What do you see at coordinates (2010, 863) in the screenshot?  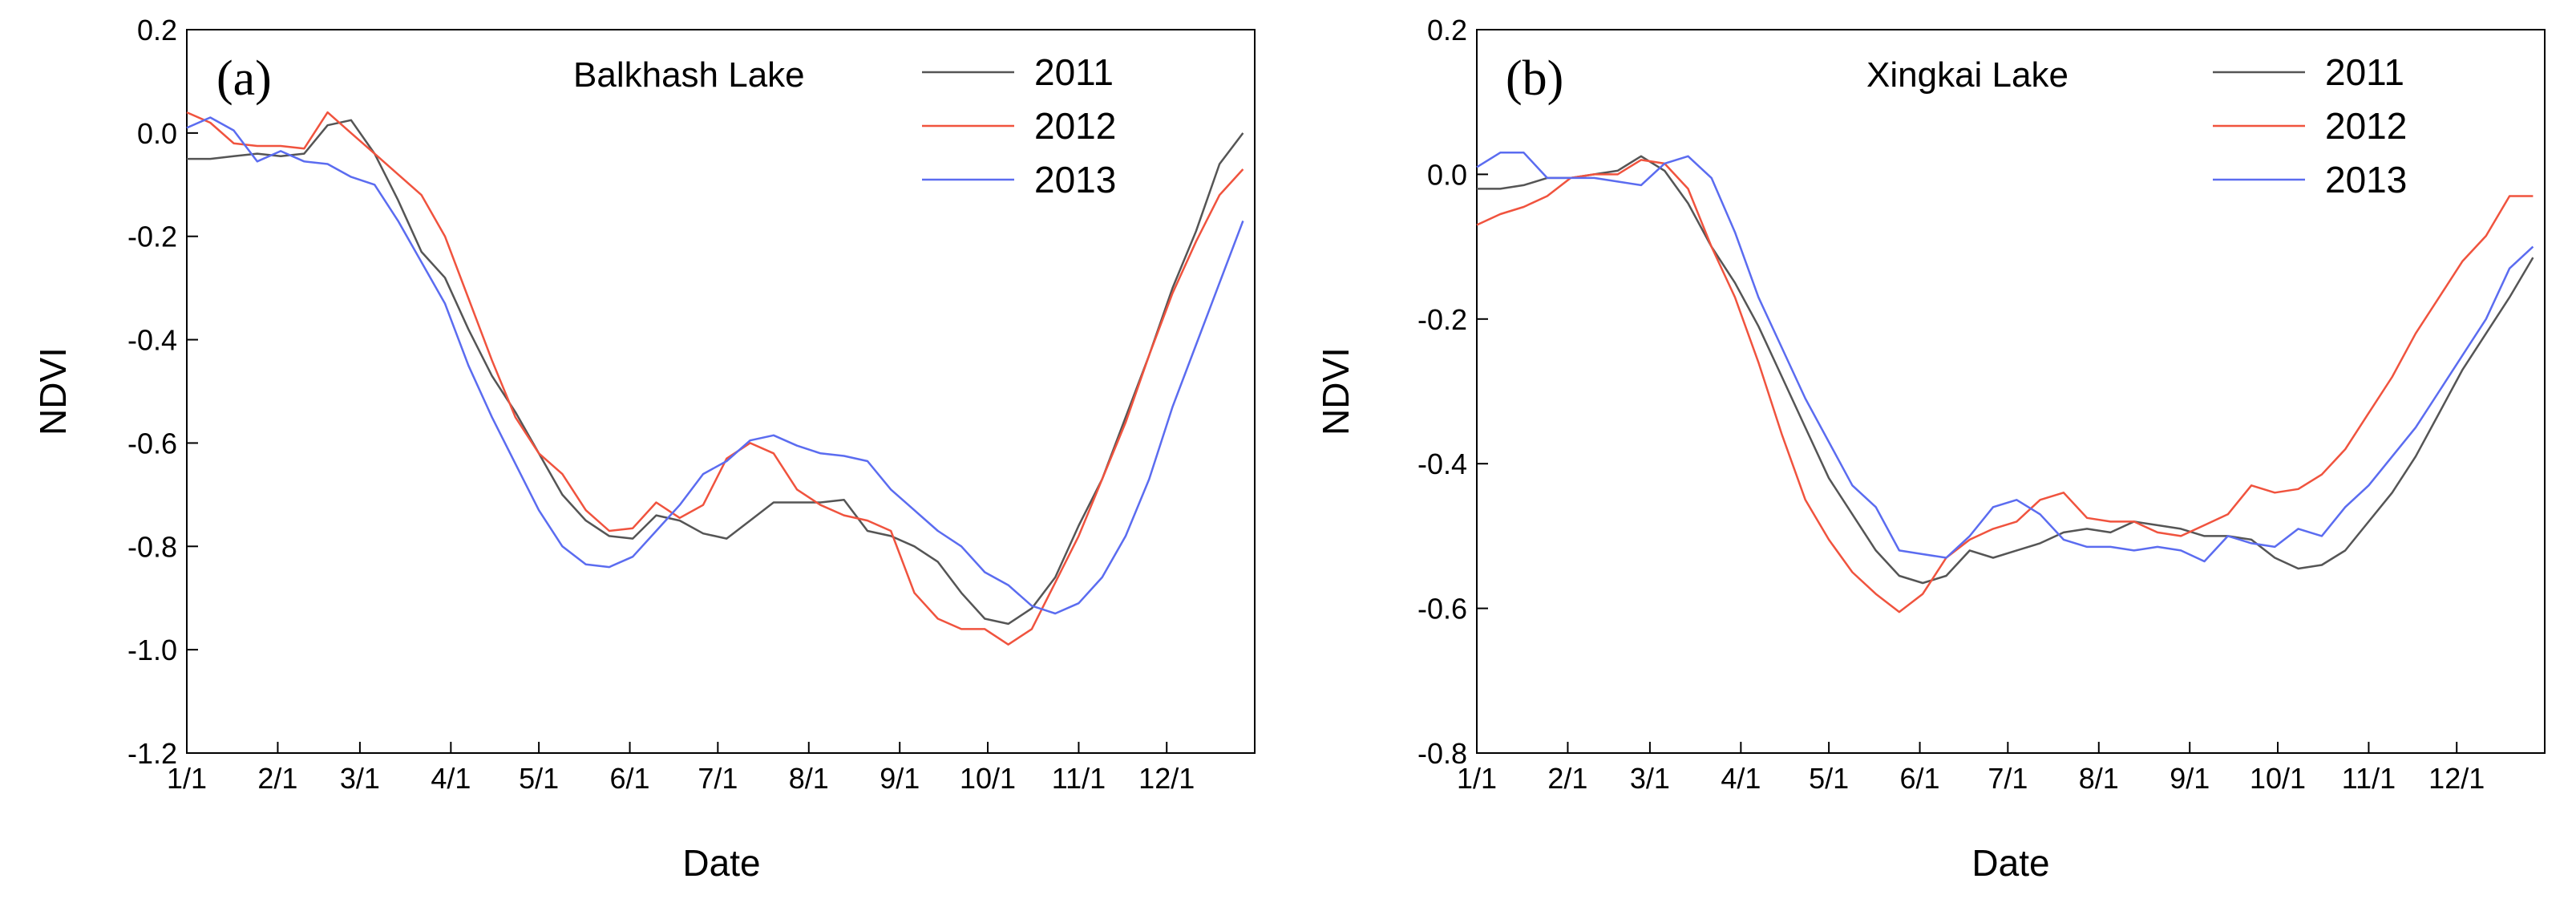 I see `panel-b-x-axis-title: Date` at bounding box center [2010, 863].